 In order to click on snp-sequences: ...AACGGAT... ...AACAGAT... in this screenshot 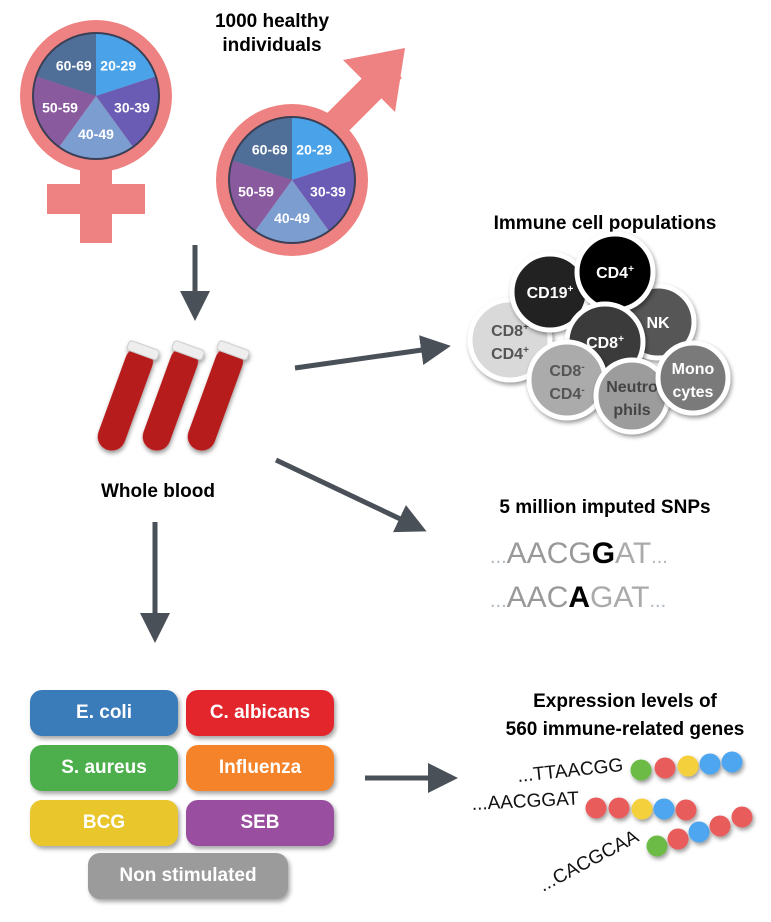, I will do `click(579, 575)`.